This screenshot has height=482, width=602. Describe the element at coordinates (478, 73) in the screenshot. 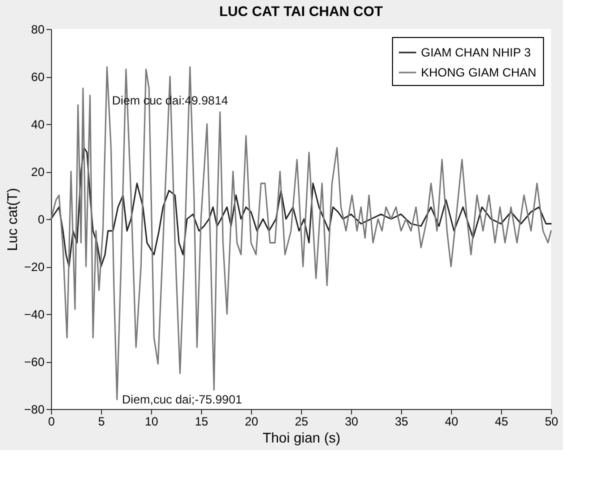

I see `legend-label: KHONG GIAM CHAN` at that location.